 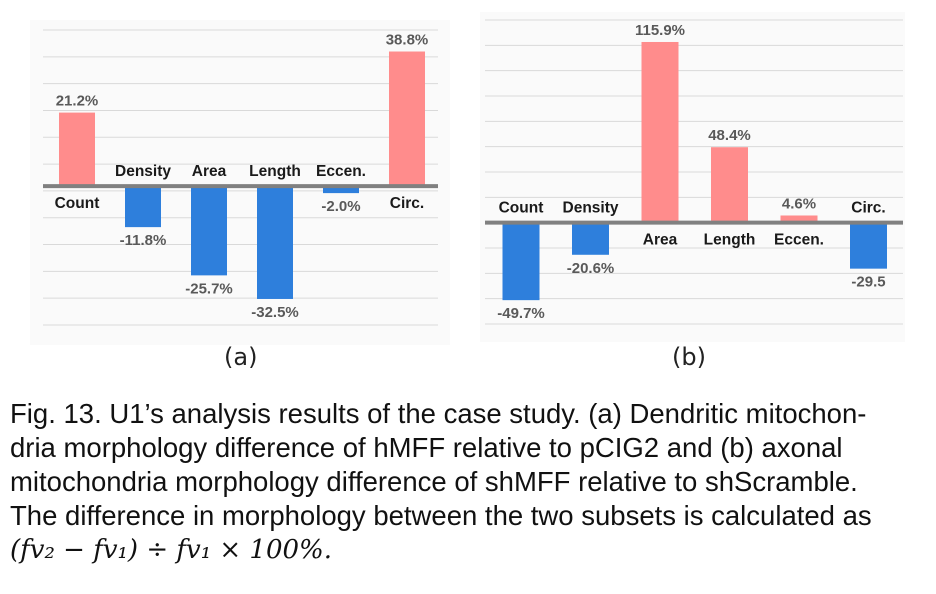 I want to click on data-label: -25.7%, so click(x=209, y=288).